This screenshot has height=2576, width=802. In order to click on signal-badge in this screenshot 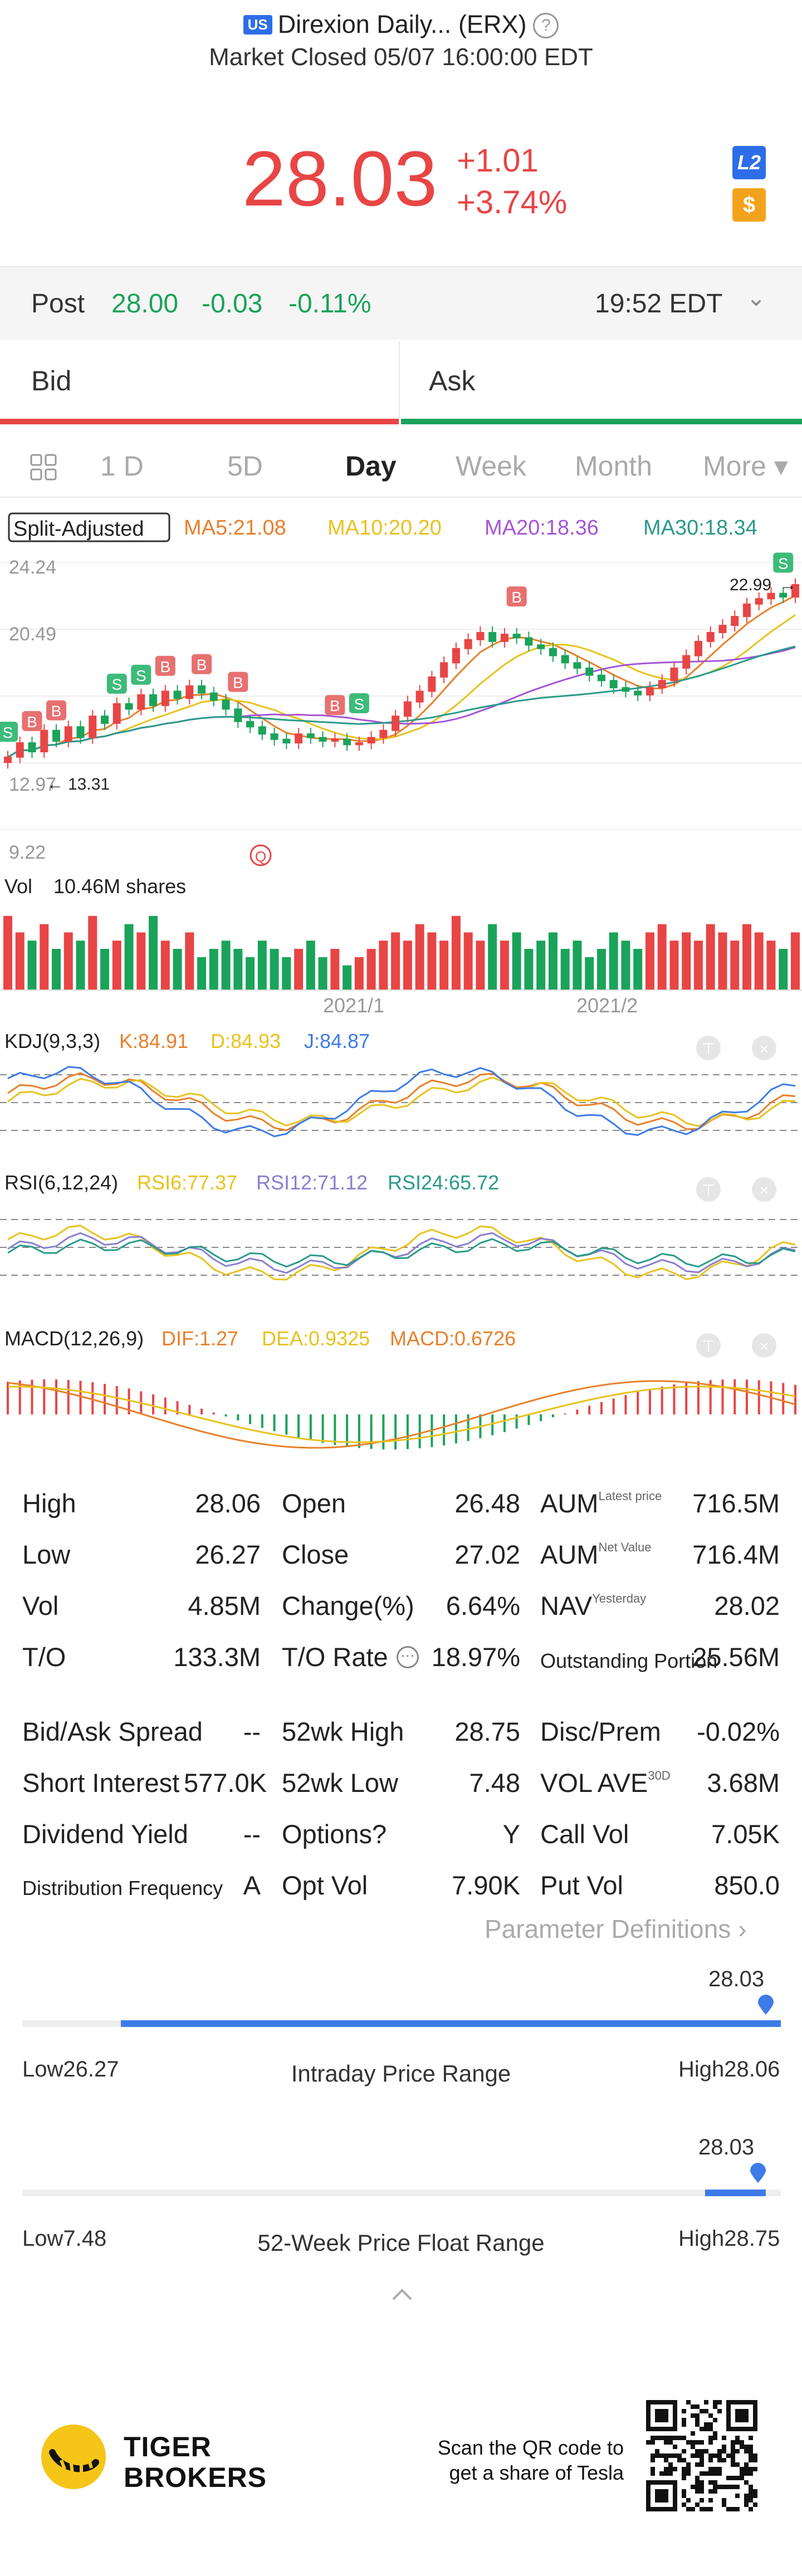, I will do `click(516, 596)`.